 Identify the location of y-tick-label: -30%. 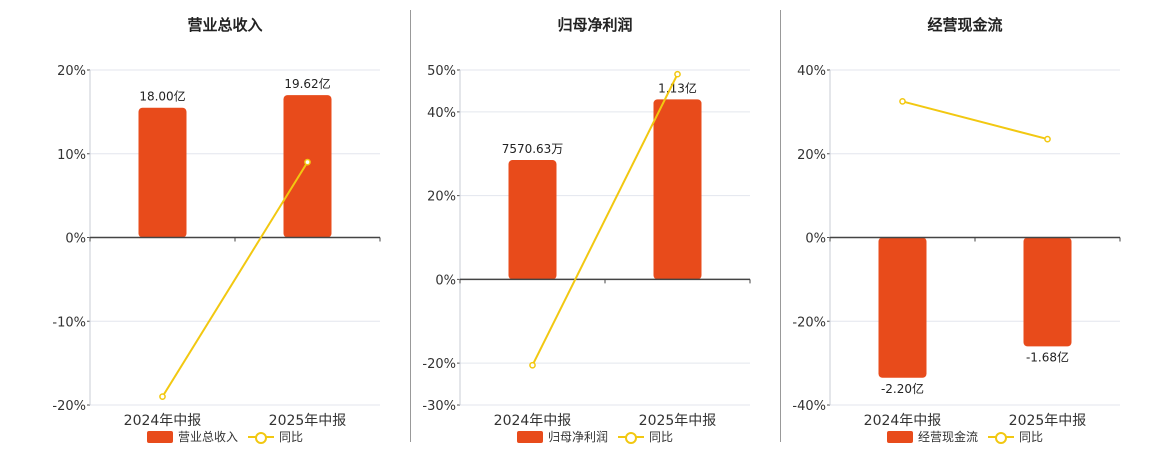
(439, 406).